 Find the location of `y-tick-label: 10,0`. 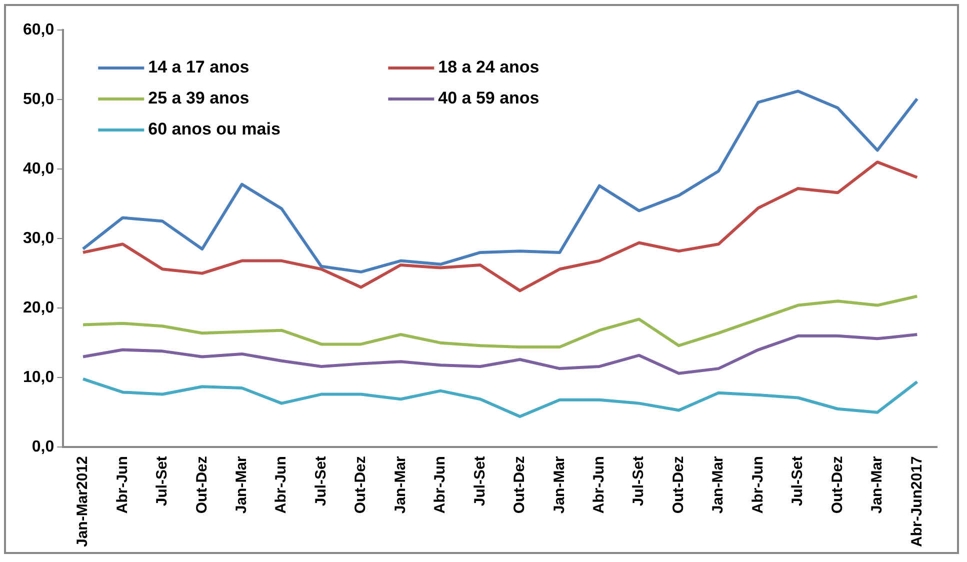

y-tick-label: 10,0 is located at coordinates (38, 377).